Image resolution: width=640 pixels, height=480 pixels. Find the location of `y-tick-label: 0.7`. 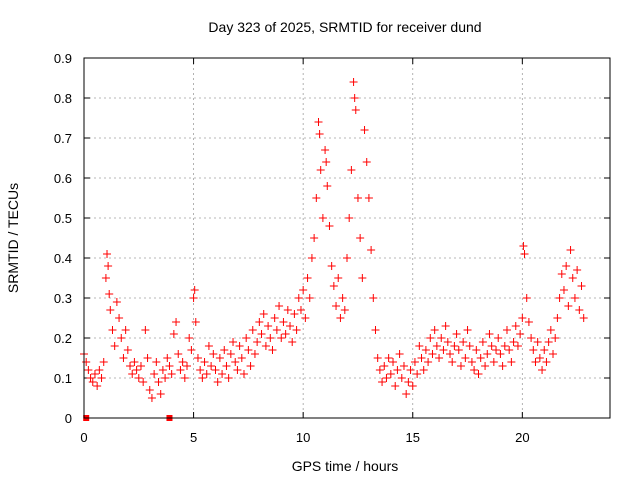

y-tick-label: 0.7 is located at coordinates (63, 138).